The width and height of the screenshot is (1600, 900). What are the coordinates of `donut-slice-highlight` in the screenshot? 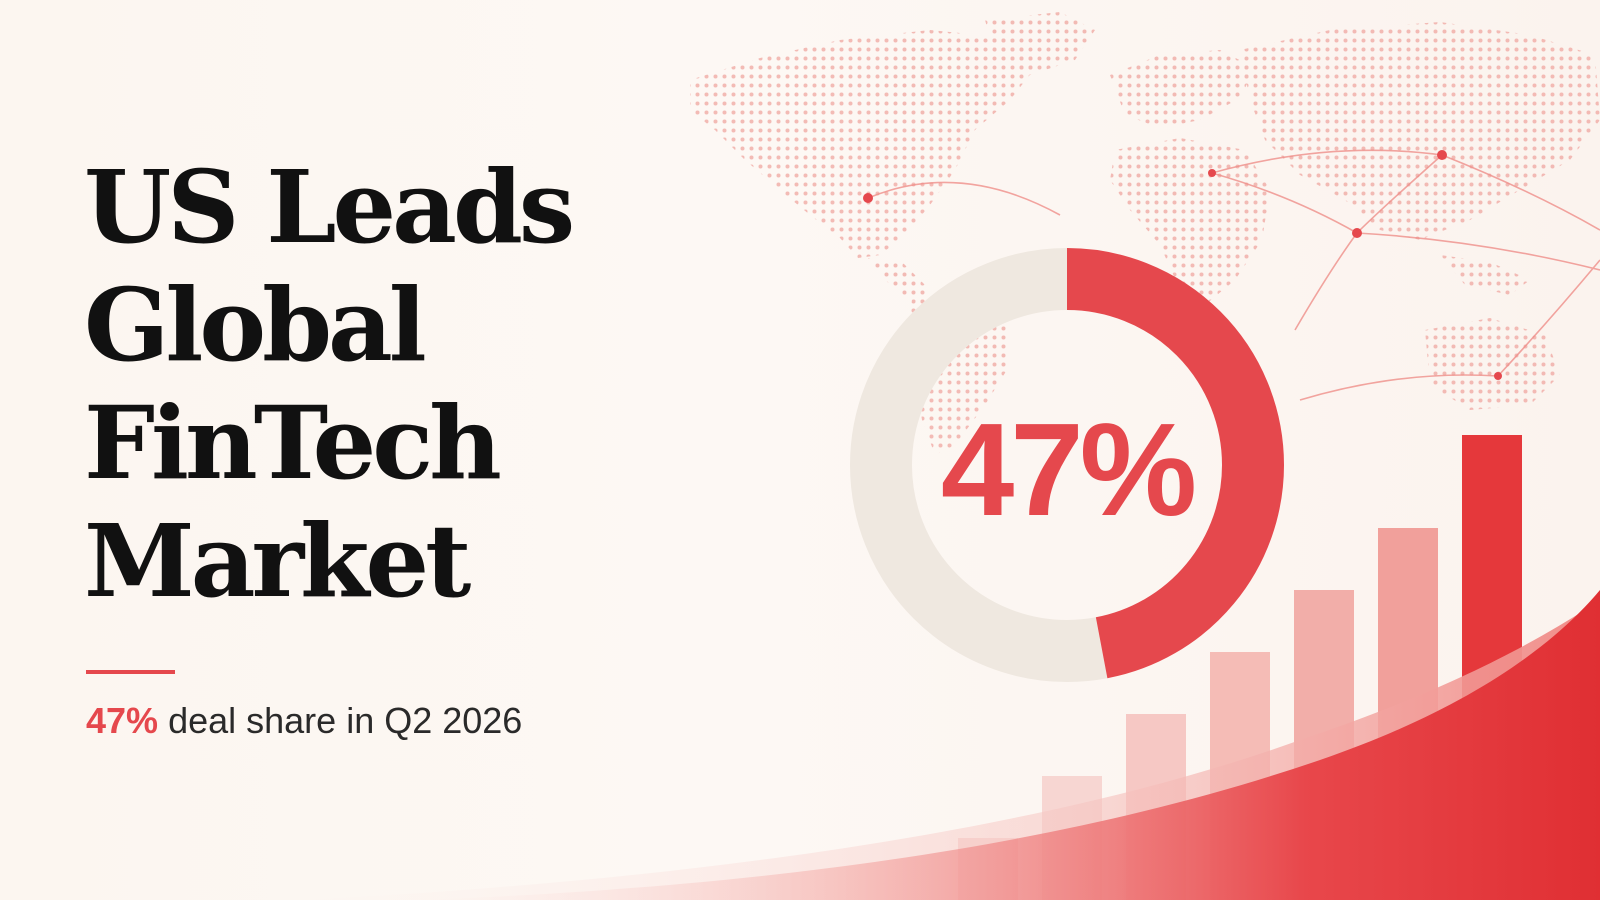 It's located at (1067, 465).